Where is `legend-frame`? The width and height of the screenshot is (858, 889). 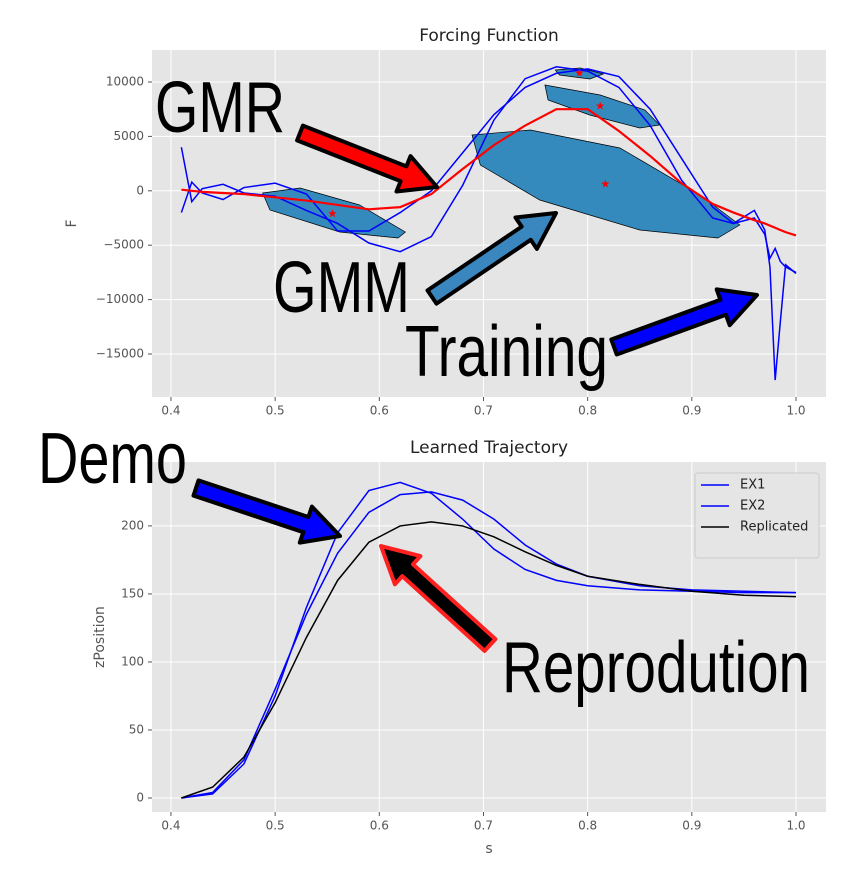 legend-frame is located at coordinates (757, 515).